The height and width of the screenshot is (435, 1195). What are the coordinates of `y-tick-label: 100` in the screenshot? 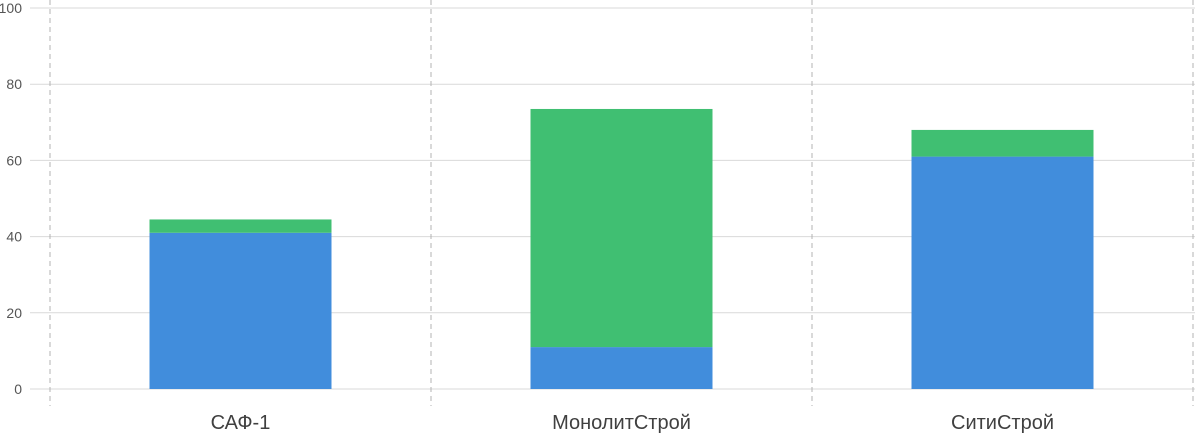 It's located at (11, 8).